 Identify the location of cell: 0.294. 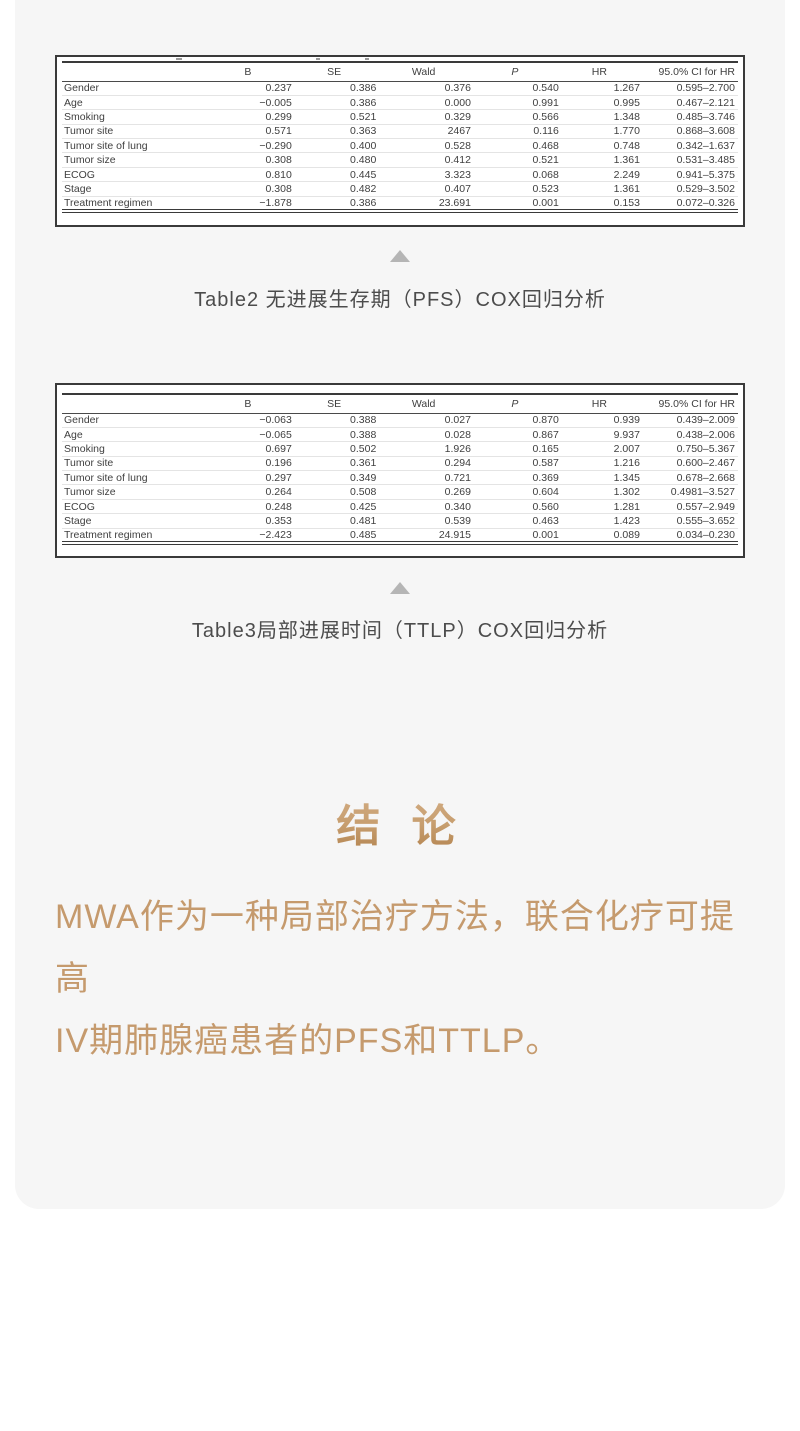
(423, 463).